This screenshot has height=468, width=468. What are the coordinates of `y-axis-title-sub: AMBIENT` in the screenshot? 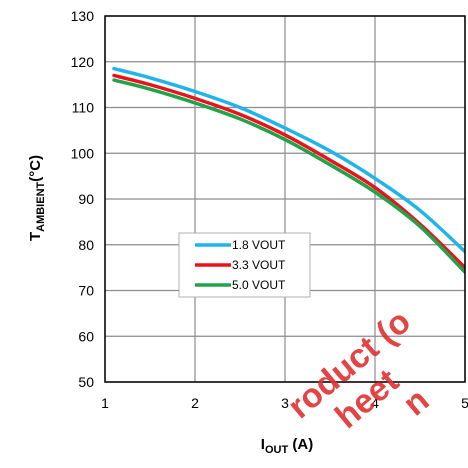 It's located at (41, 206).